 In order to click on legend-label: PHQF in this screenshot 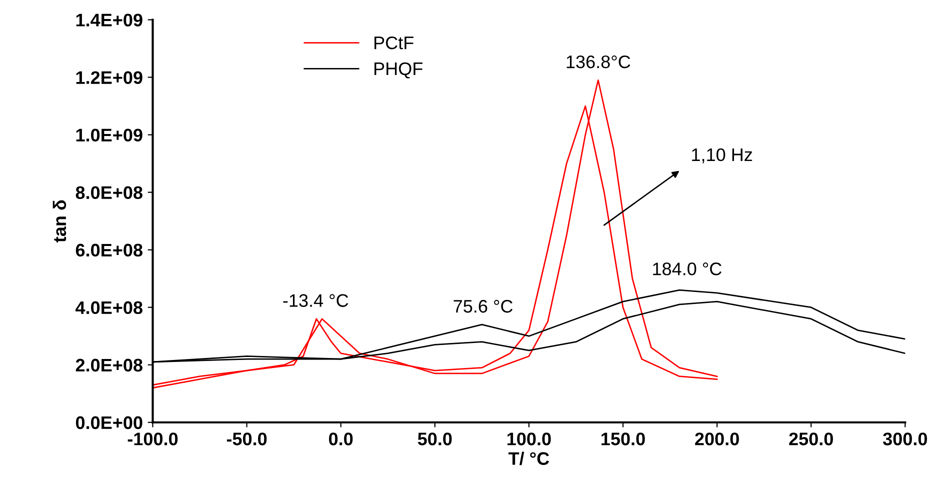, I will do `click(398, 70)`.